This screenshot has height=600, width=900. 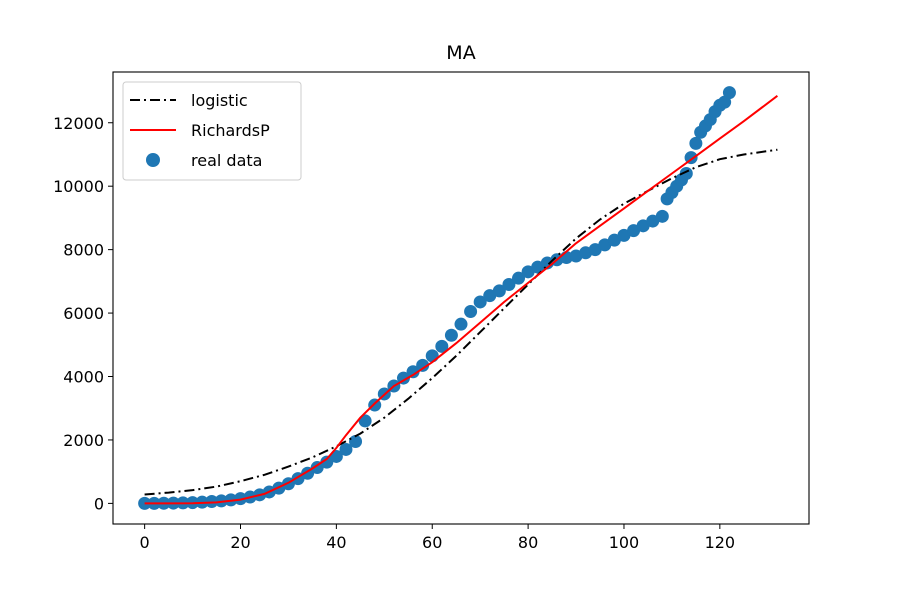 What do you see at coordinates (83, 377) in the screenshot?
I see `y-tick-label: 4000` at bounding box center [83, 377].